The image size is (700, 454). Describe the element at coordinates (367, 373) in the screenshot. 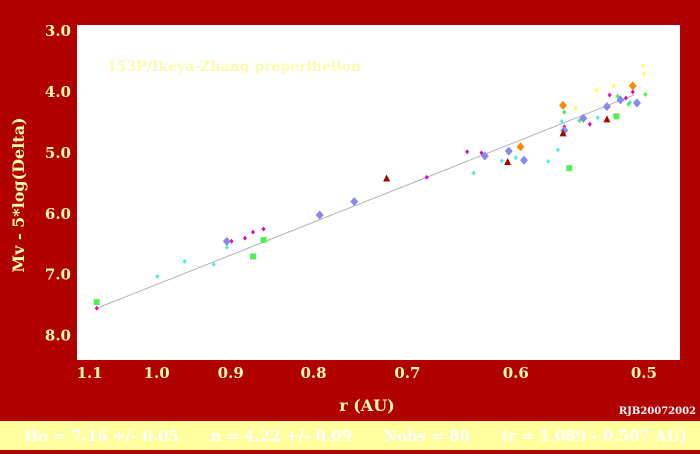

I see `x-tick-labels: 1.1 1.0 0.9 0.8 0.7 0.6 0.5` at that location.